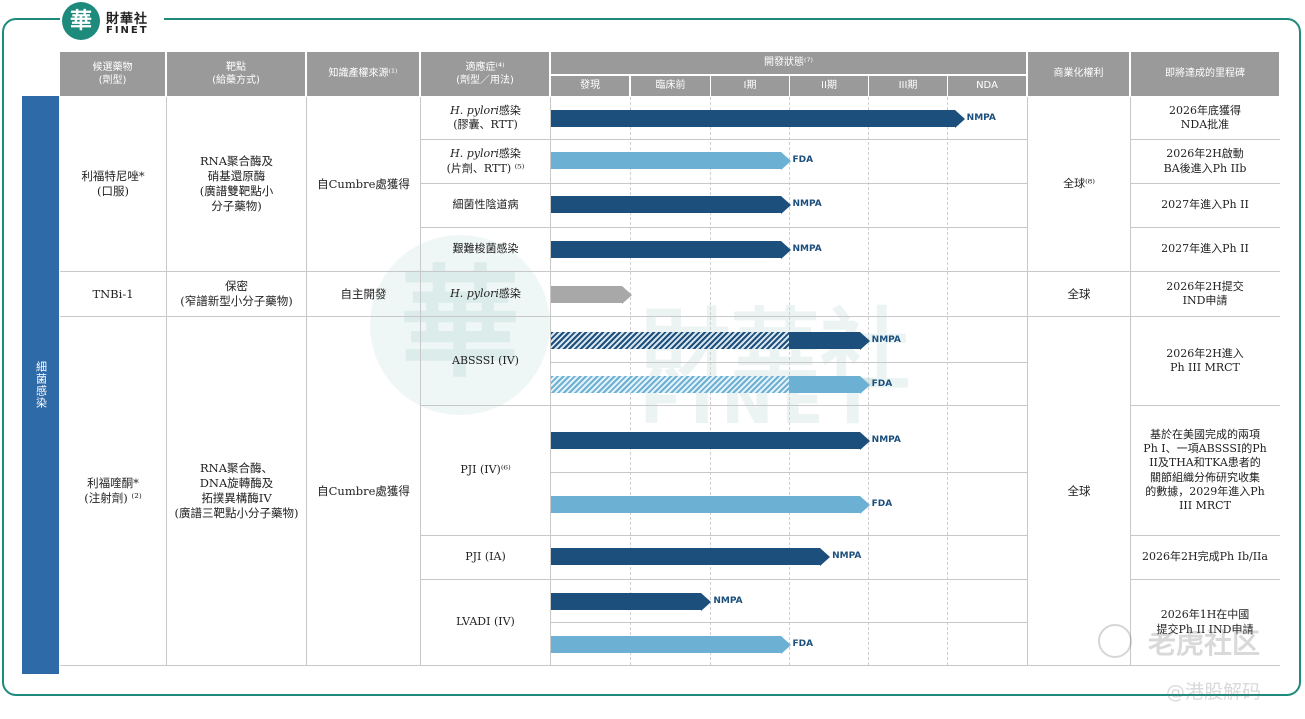 Image resolution: width=1305 pixels, height=719 pixels. I want to click on logo-name-cn: 財華社, so click(127, 19).